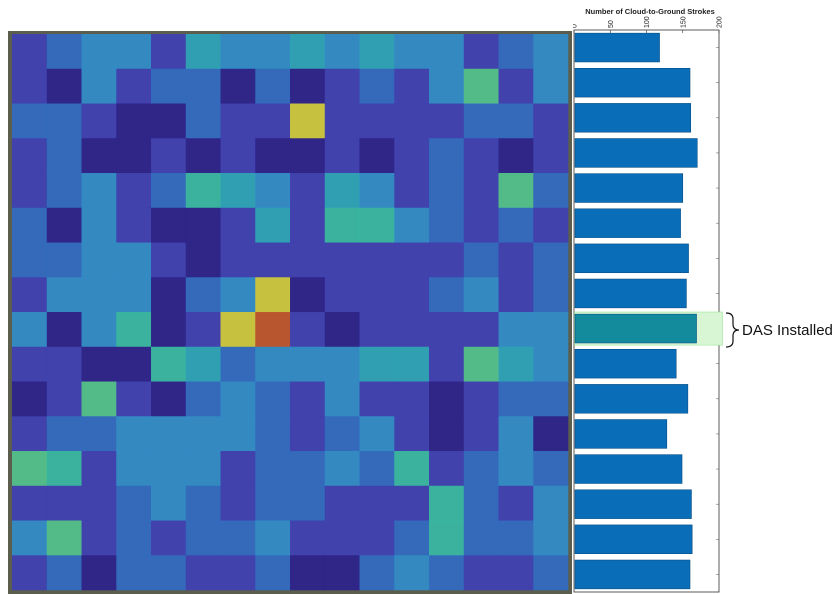 The image size is (840, 594). Describe the element at coordinates (611, 24) in the screenshot. I see `x-tick-label: 50` at that location.